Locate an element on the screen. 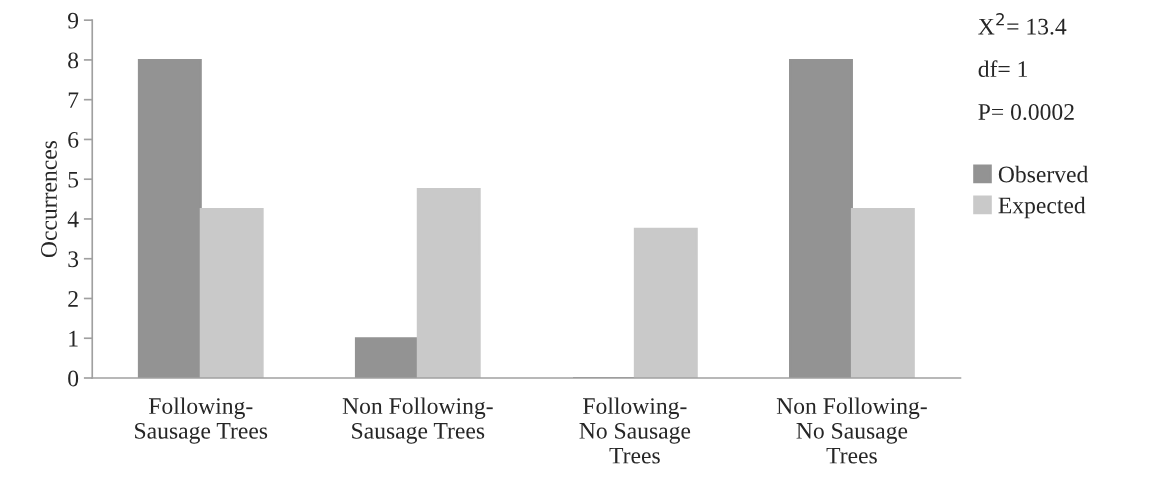  y-tick-label: 9 is located at coordinates (73, 20).